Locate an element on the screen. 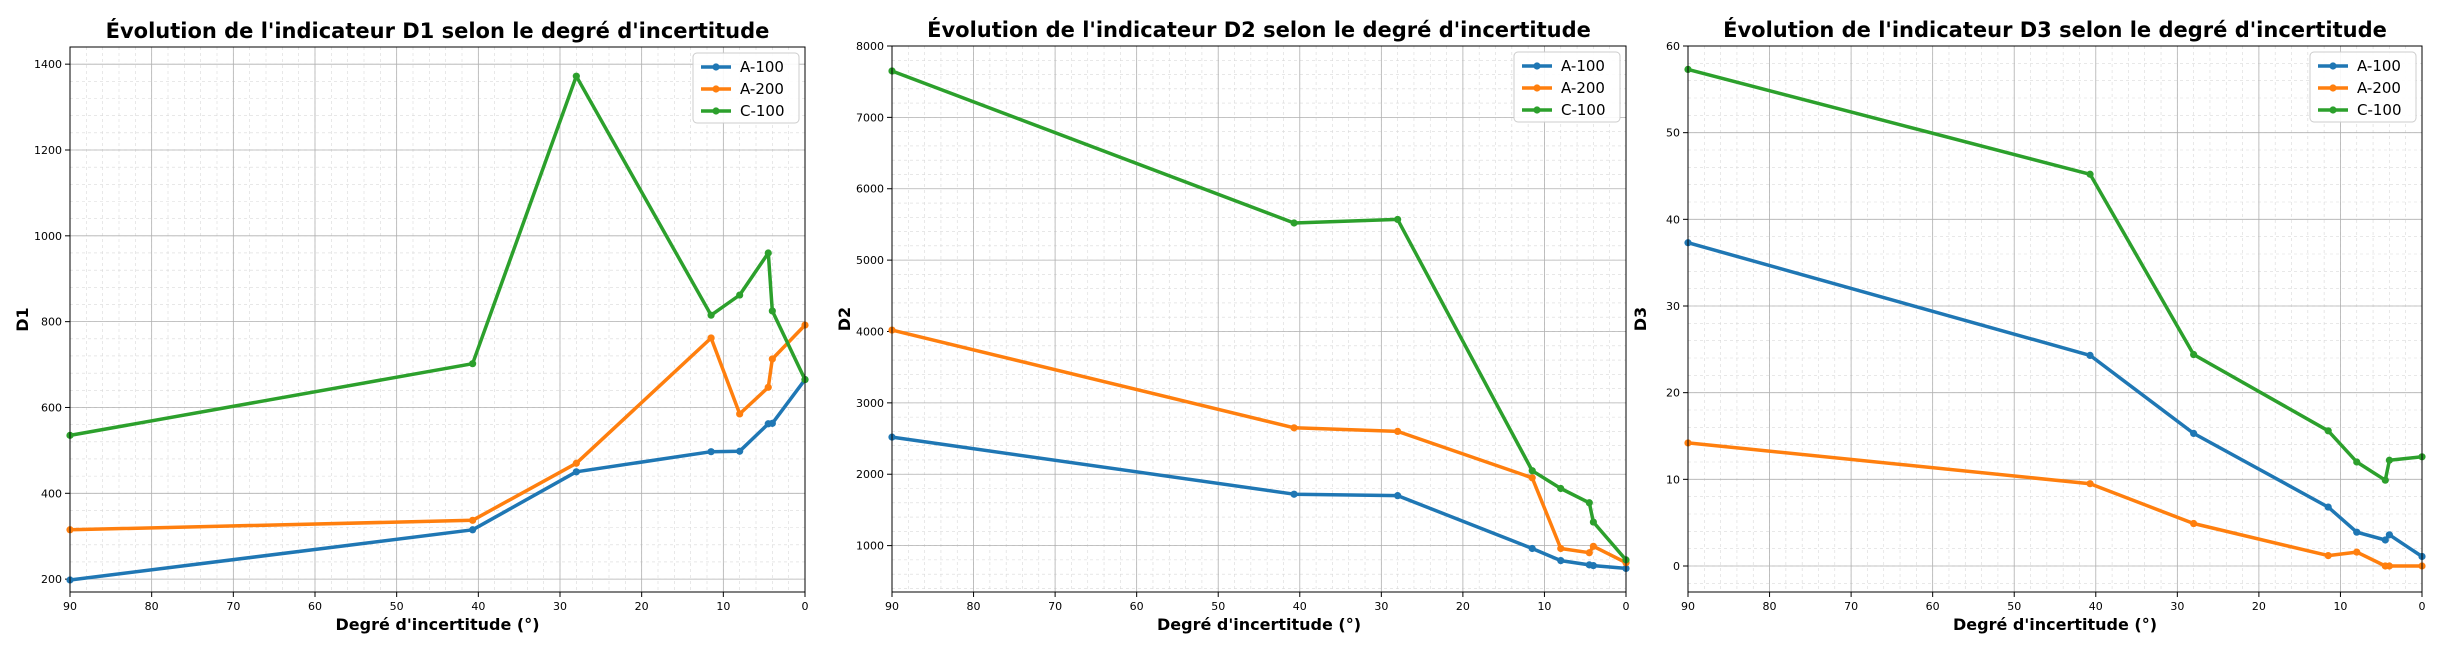 This screenshot has width=2448, height=654. x-tick-label: 60 is located at coordinates (315, 606).